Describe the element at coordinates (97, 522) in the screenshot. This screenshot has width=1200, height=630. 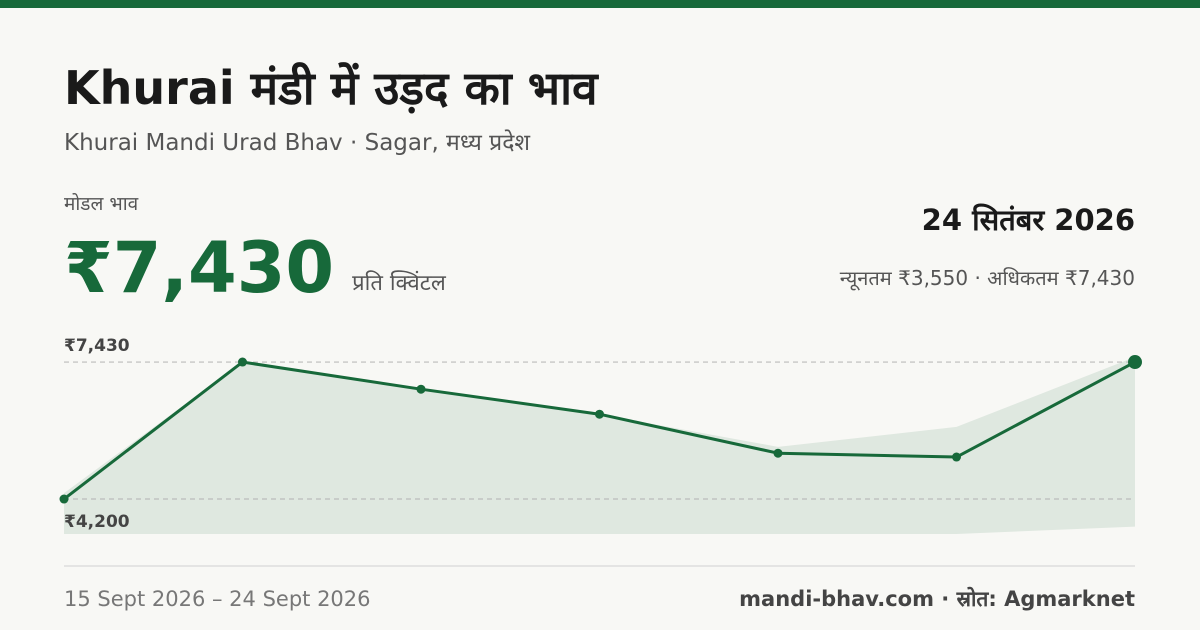
I see `reference-label: ₹4,200` at that location.